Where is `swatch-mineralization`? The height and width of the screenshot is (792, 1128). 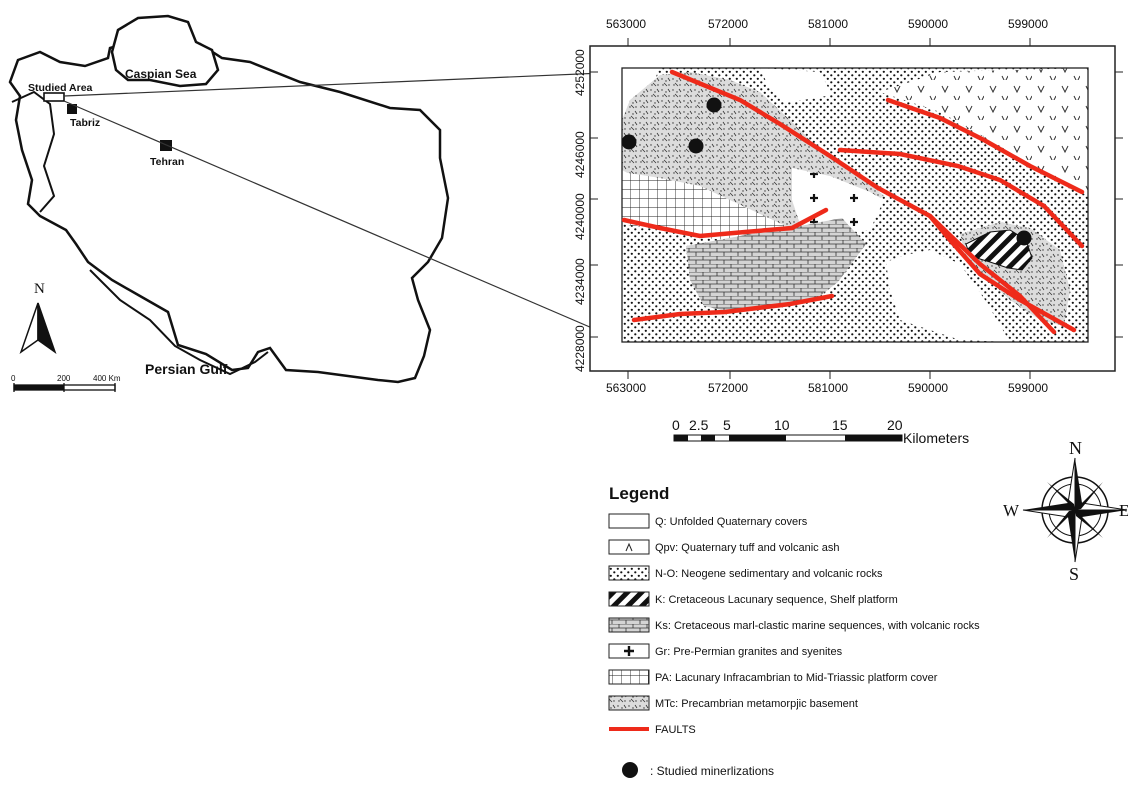 swatch-mineralization is located at coordinates (630, 770).